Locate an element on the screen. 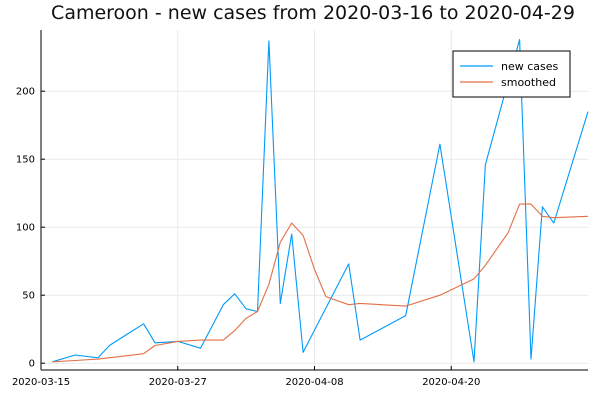 The width and height of the screenshot is (600, 400). x-tick-label: 2020-03-15 is located at coordinates (41, 382).